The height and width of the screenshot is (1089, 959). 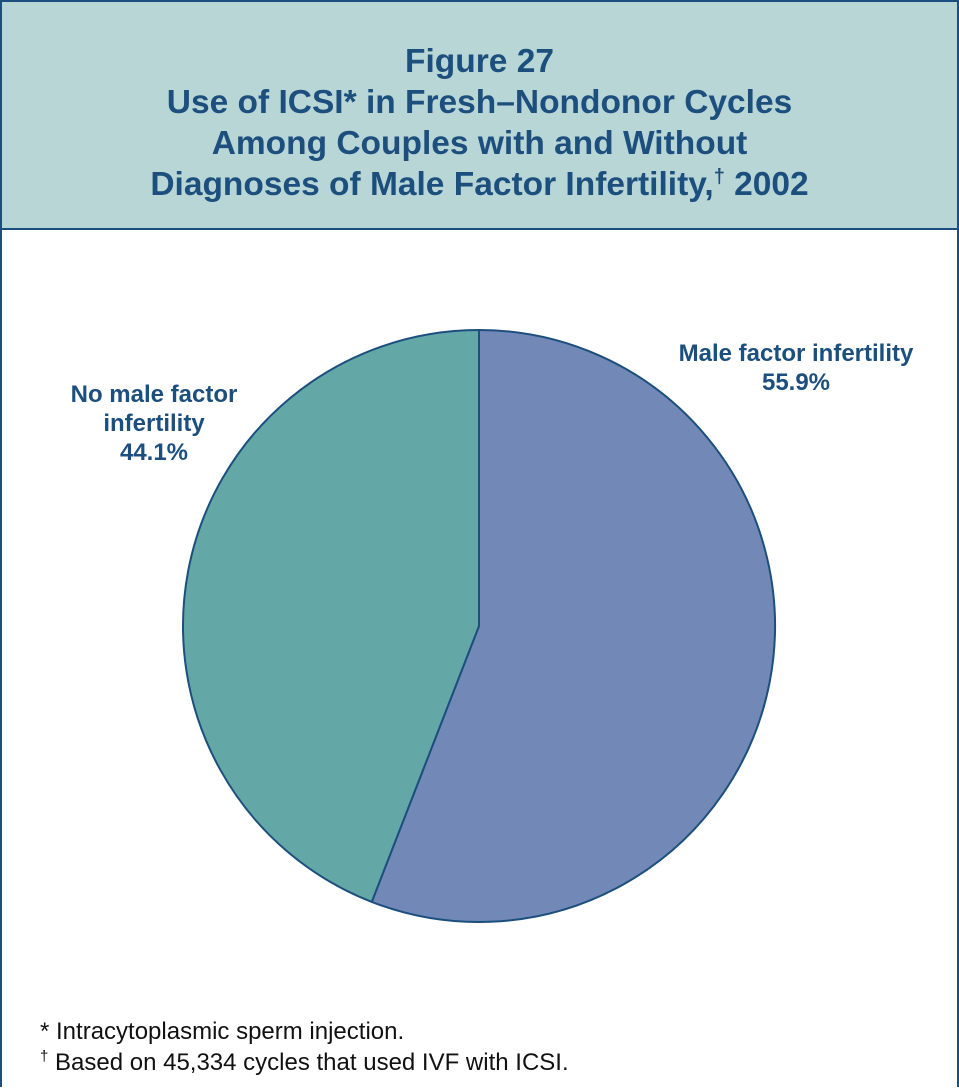 What do you see at coordinates (45, 1031) in the screenshot?
I see `footnote-mark-asterisk: *` at bounding box center [45, 1031].